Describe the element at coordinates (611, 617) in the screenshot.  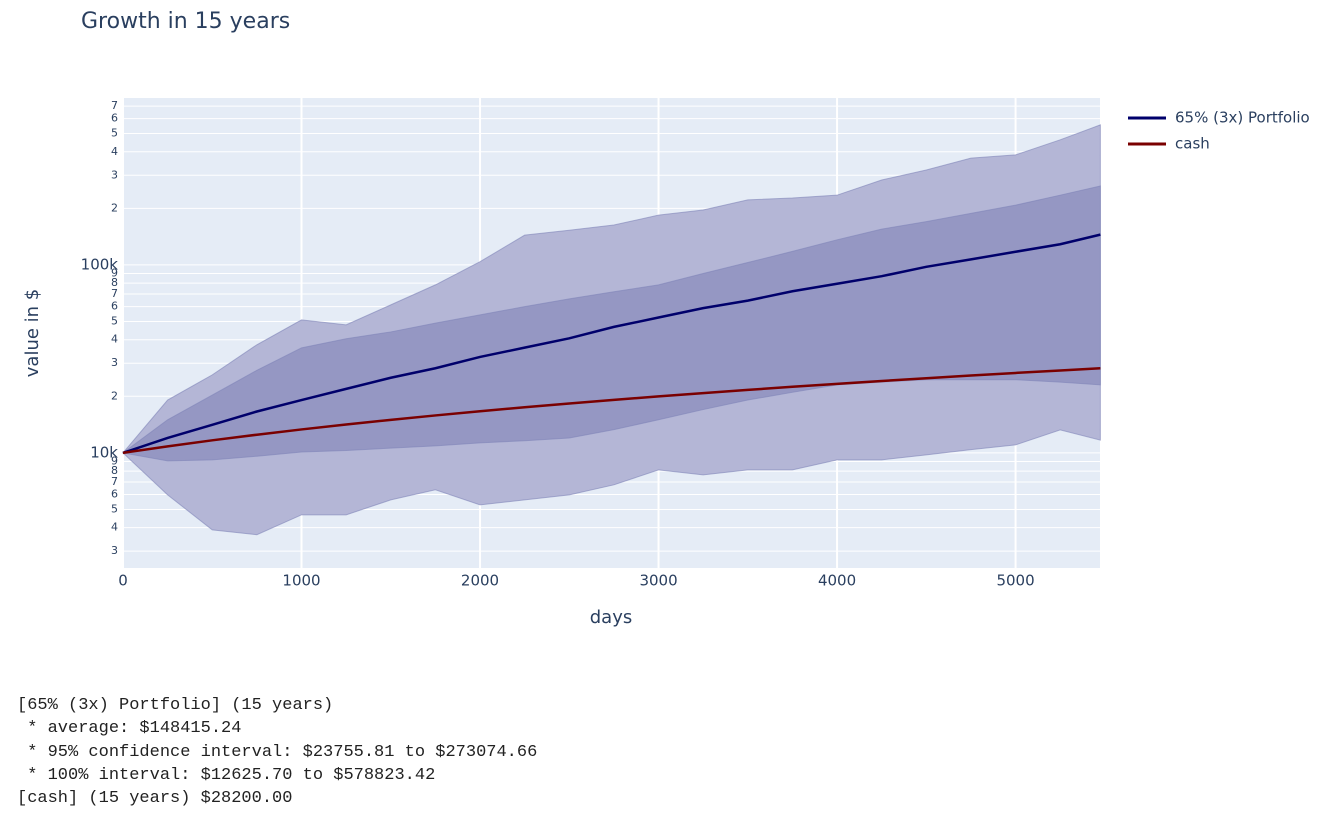
I see `x-axis-label: days` at that location.